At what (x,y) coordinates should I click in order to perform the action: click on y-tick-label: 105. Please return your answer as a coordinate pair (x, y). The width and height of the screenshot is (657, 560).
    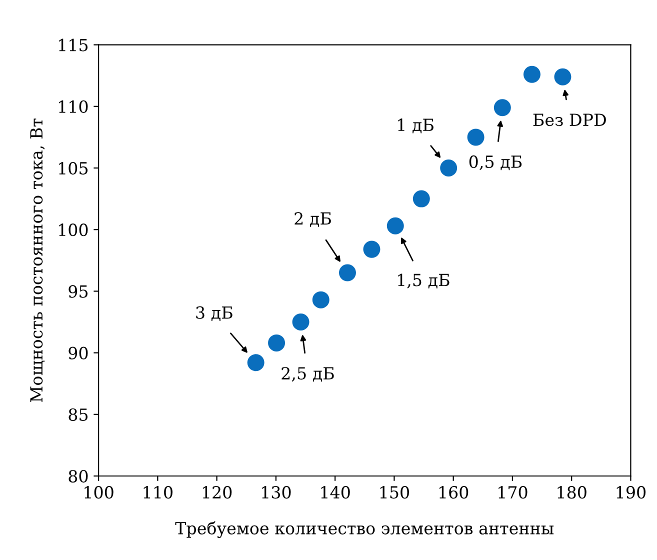
    Looking at the image, I should click on (73, 168).